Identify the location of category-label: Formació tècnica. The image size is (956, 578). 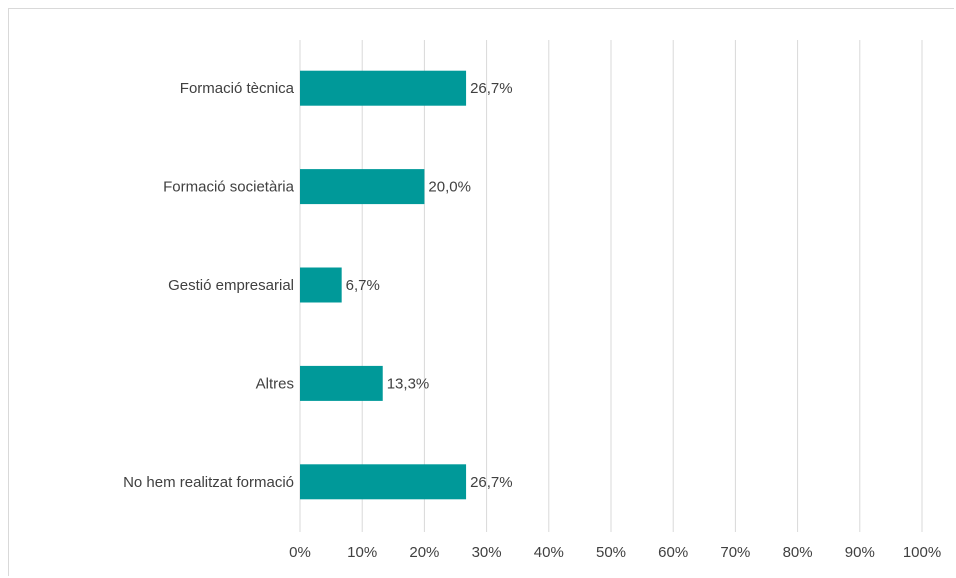
(237, 88).